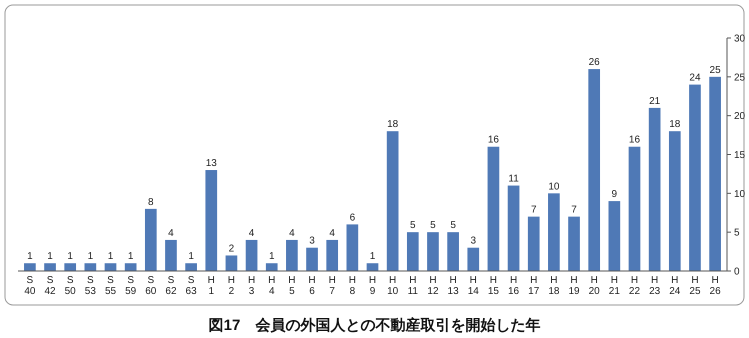 This screenshot has width=749, height=338. What do you see at coordinates (151, 202) in the screenshot?
I see `data-label: 8` at bounding box center [151, 202].